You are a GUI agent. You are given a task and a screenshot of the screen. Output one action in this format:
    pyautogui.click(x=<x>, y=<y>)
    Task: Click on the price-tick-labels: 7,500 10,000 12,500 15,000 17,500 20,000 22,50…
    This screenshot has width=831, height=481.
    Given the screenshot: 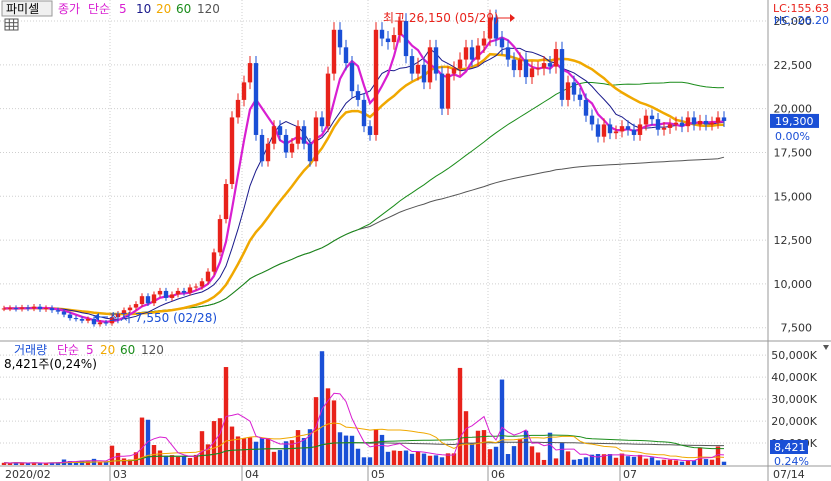 What is the action you would take?
    pyautogui.click(x=793, y=175)
    